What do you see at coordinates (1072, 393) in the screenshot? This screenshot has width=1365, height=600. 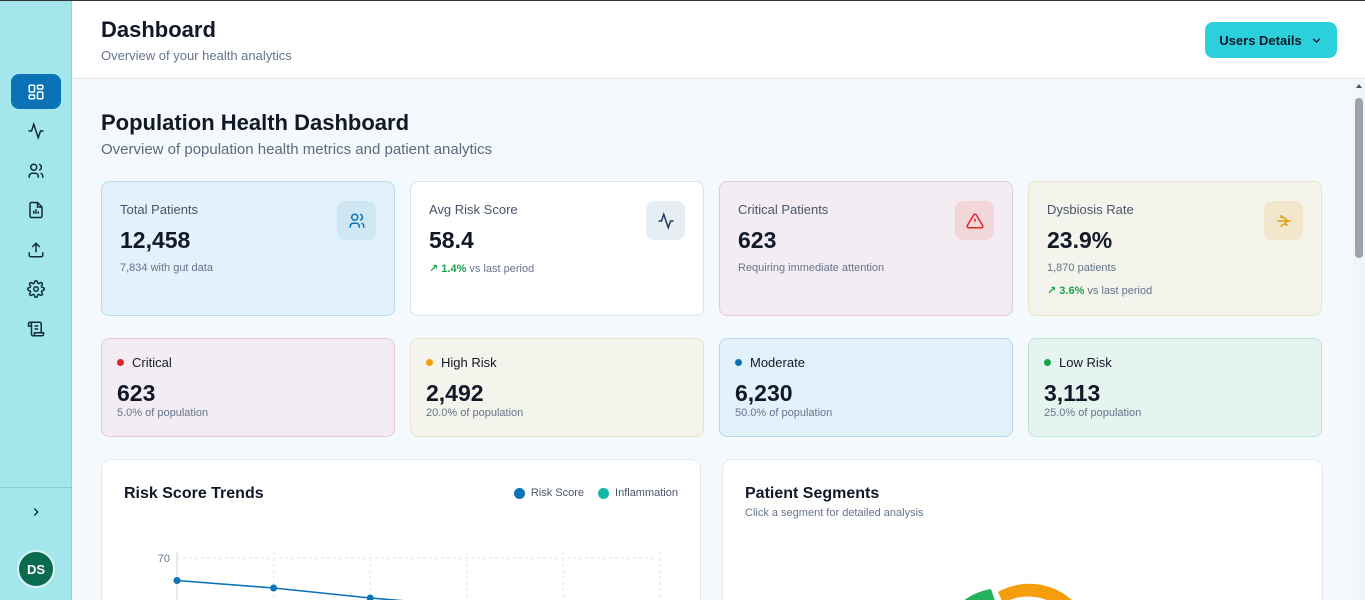 I see `risk-value: 3,113` at bounding box center [1072, 393].